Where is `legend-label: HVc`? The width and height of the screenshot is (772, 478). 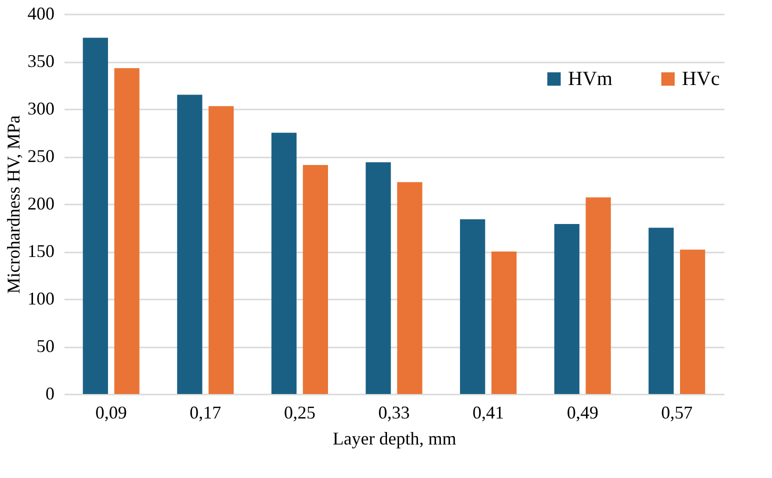
legend-label: HVc is located at coordinates (701, 79).